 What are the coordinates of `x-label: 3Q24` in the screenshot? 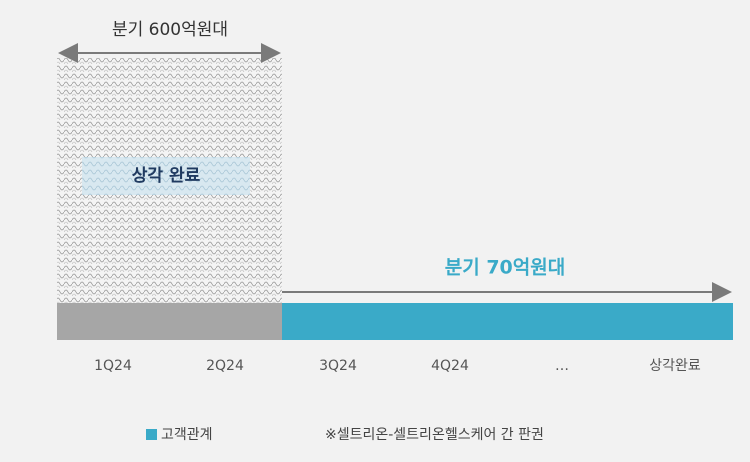 It's located at (338, 366).